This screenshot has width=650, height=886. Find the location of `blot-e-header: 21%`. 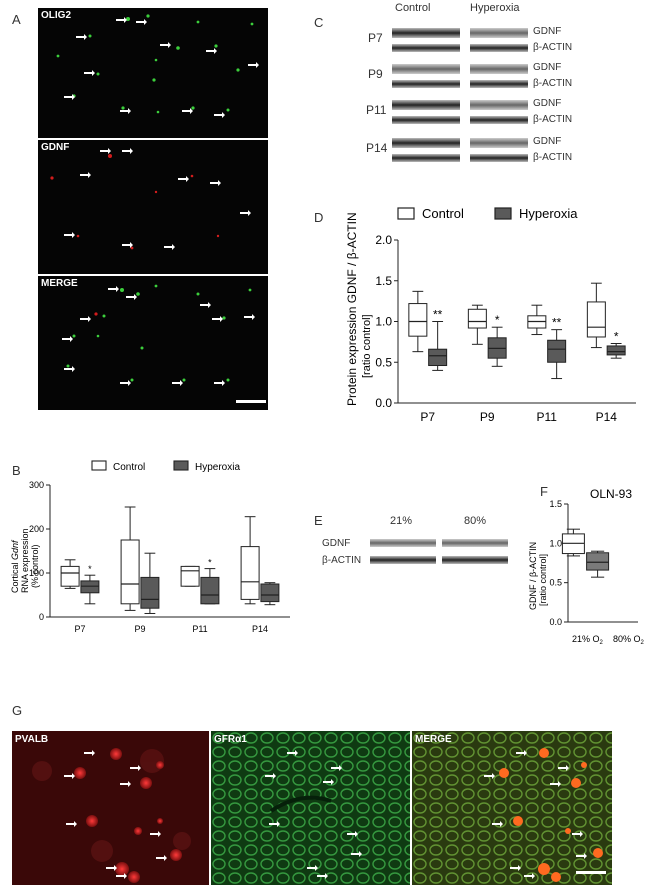

blot-e-header: 21% is located at coordinates (401, 521).